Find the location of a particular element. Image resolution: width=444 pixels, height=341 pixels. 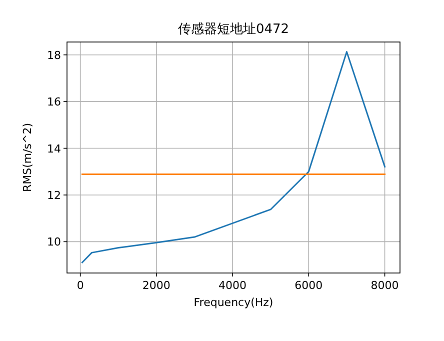

x-tick-label: 8000 is located at coordinates (384, 285).